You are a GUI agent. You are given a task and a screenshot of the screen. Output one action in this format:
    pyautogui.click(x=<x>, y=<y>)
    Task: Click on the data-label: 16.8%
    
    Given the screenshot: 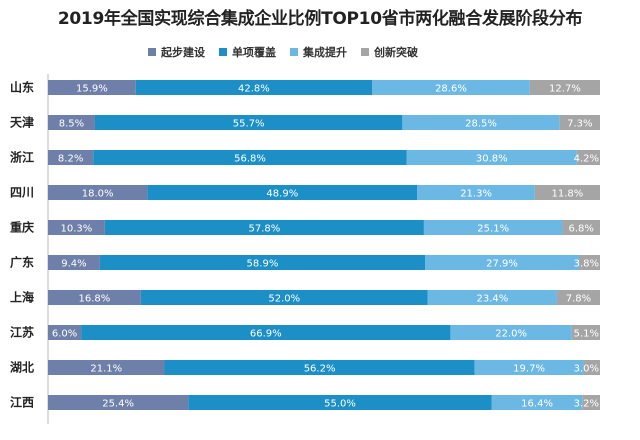 What is the action you would take?
    pyautogui.click(x=94, y=299)
    